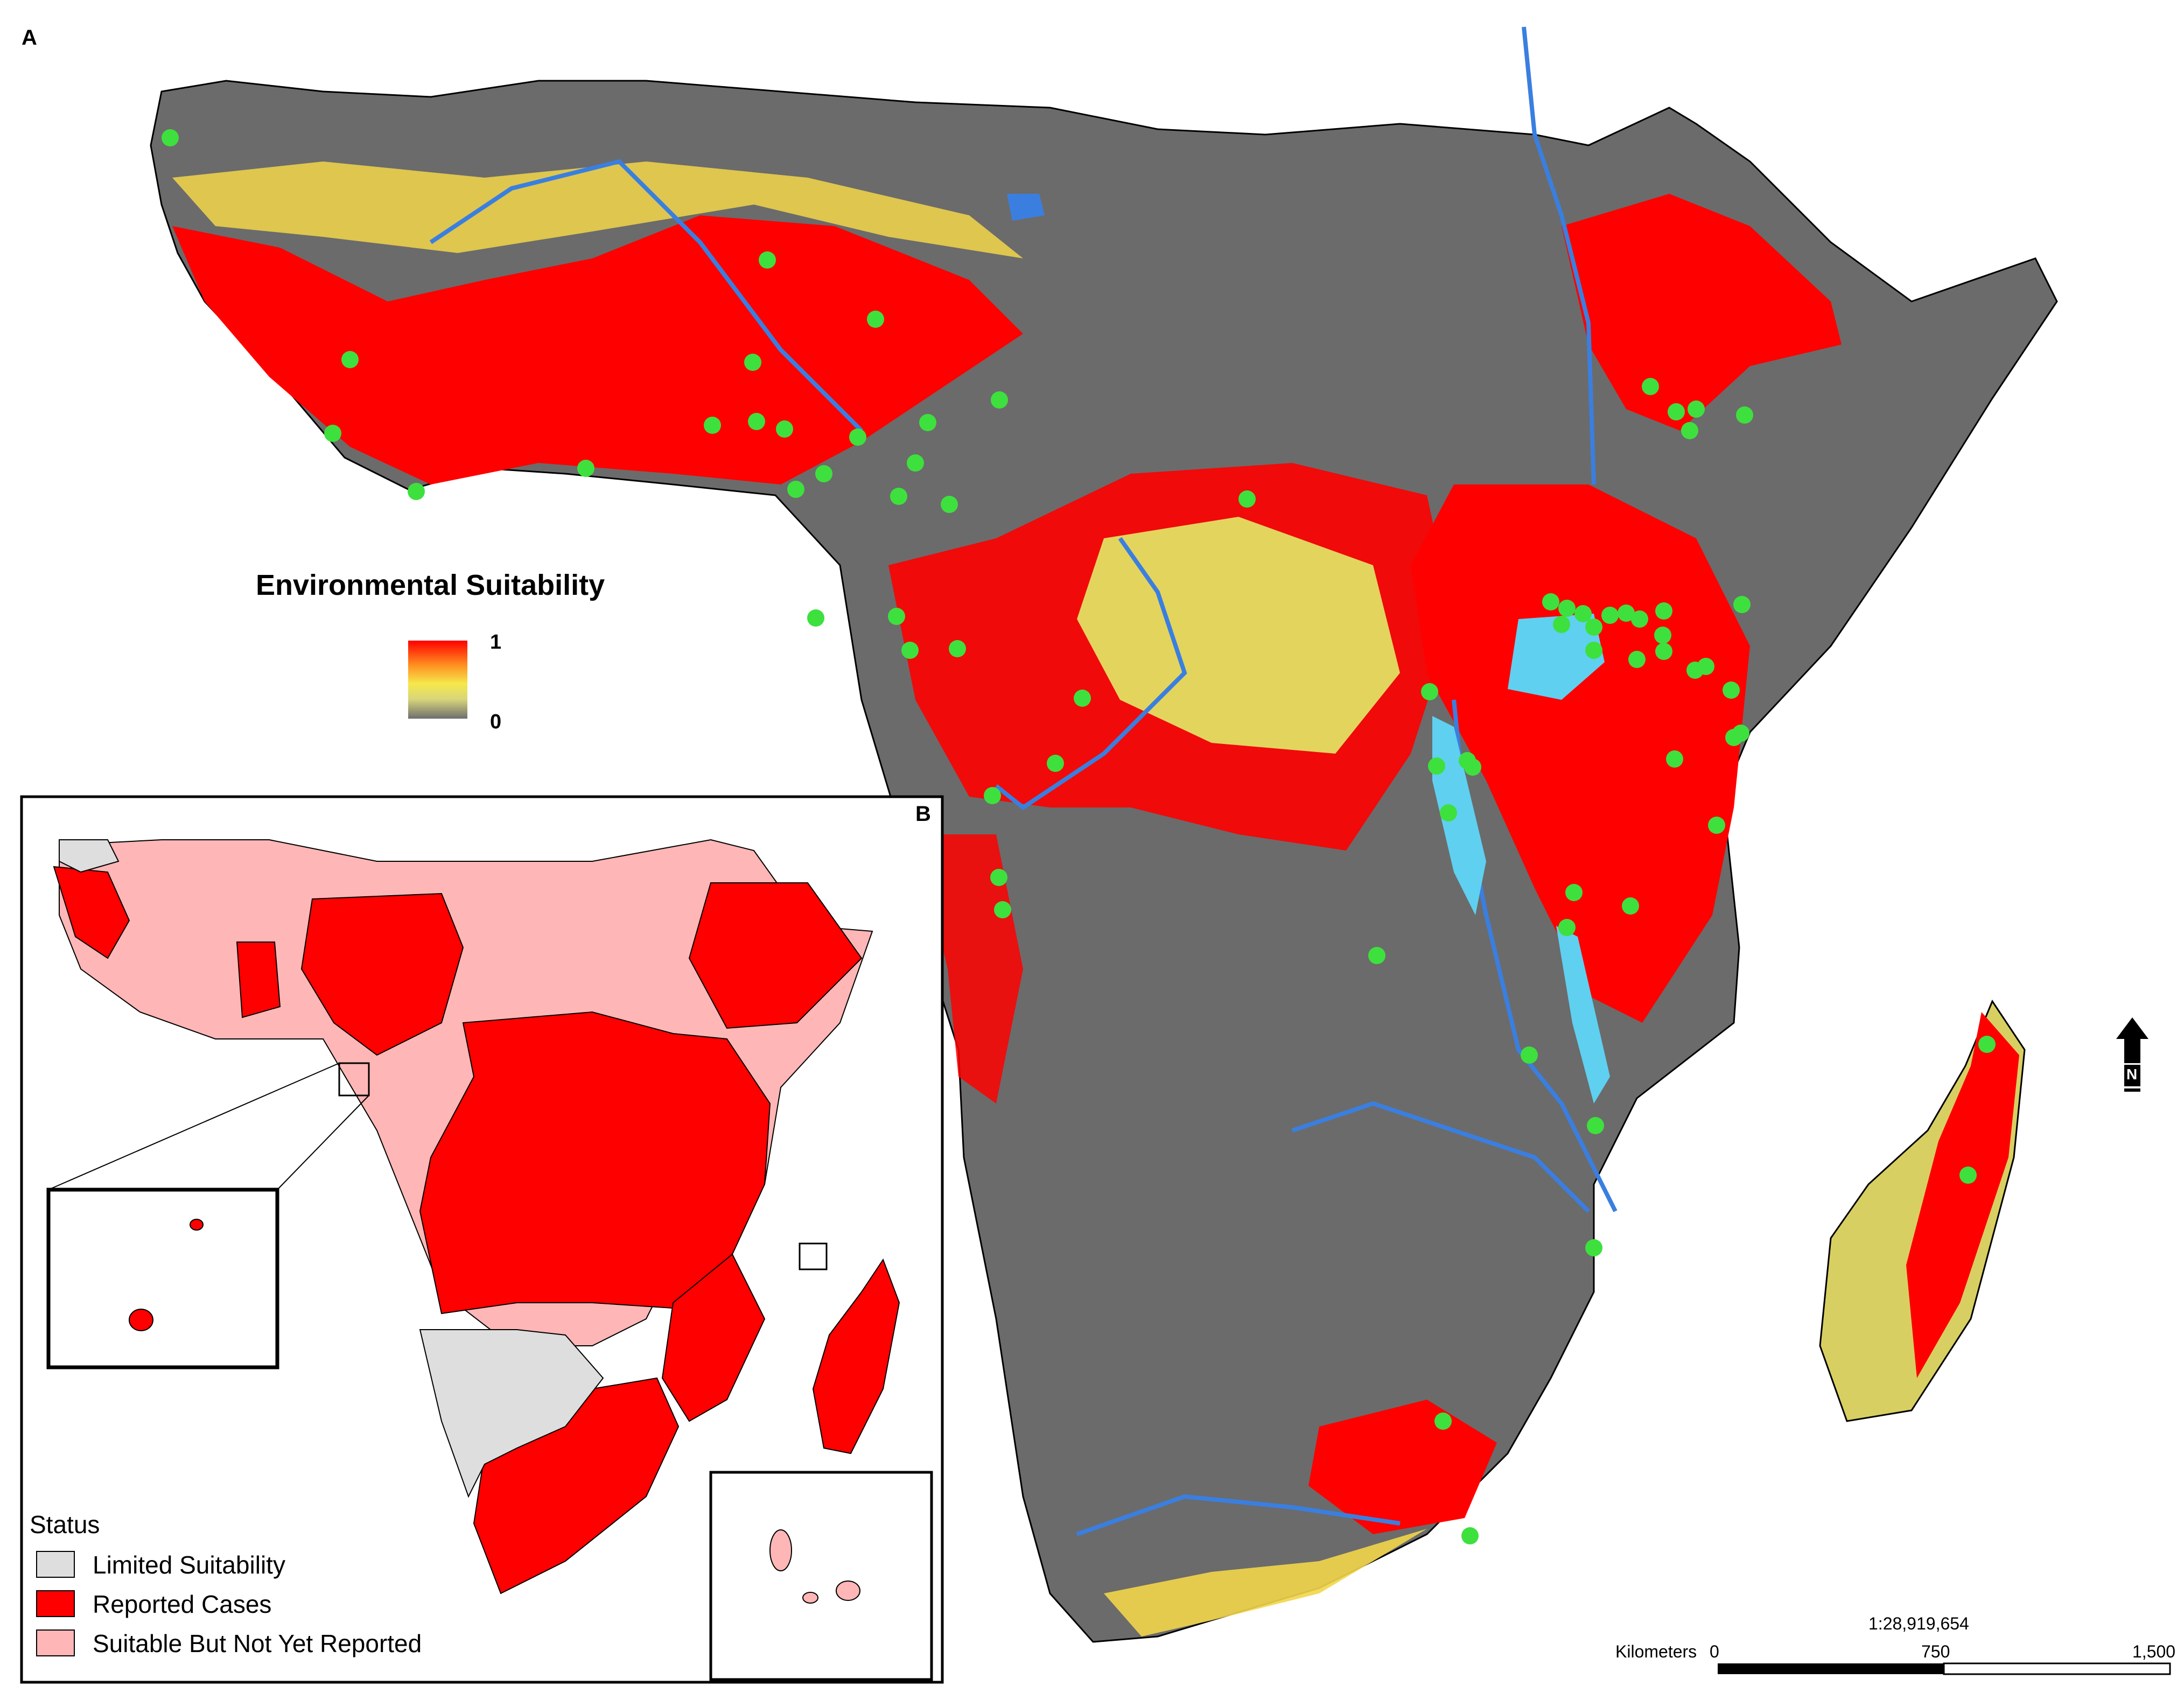  What do you see at coordinates (91, 912) in the screenshot?
I see `inset-b-reported-west` at bounding box center [91, 912].